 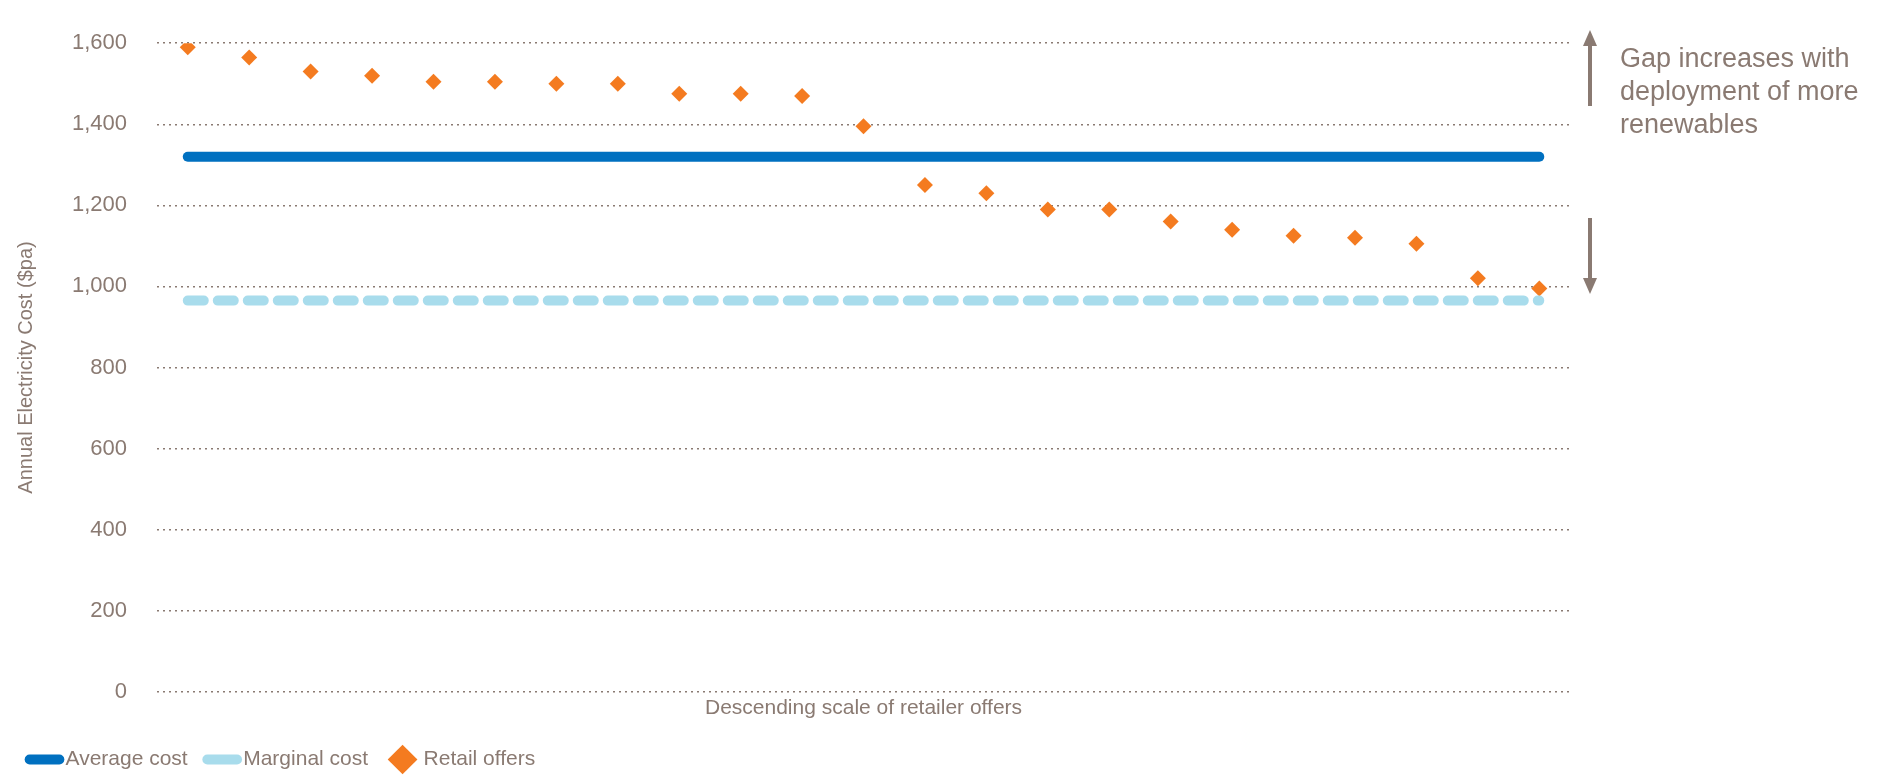 I want to click on y-tick-label: 1,200, so click(x=99, y=204).